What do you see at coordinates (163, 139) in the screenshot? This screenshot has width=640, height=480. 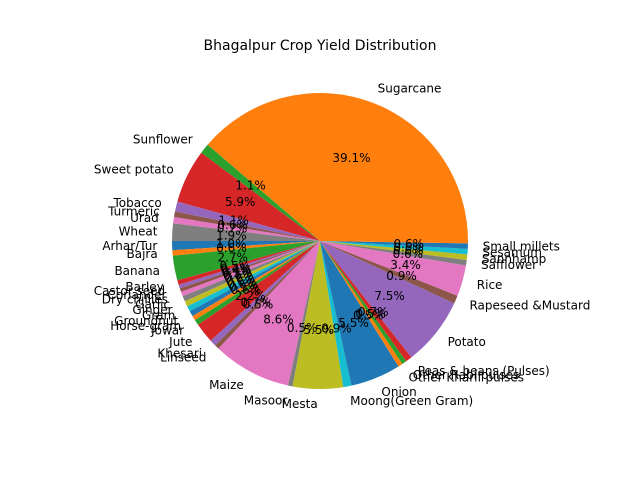 I see `slice-label-sunflower: Sunflower` at bounding box center [163, 139].